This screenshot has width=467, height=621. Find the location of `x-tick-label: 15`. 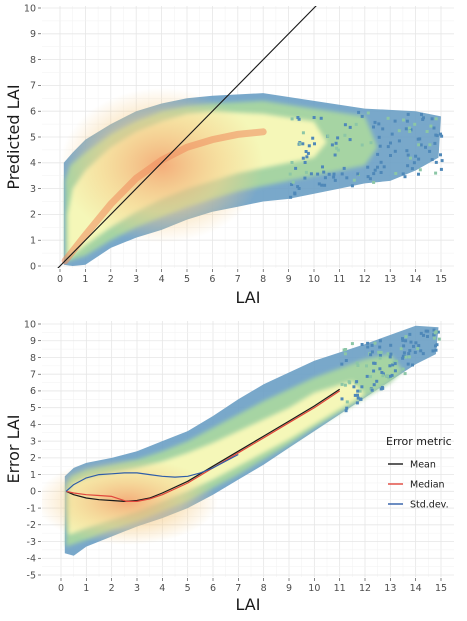

x-tick-label: 15 is located at coordinates (441, 279).